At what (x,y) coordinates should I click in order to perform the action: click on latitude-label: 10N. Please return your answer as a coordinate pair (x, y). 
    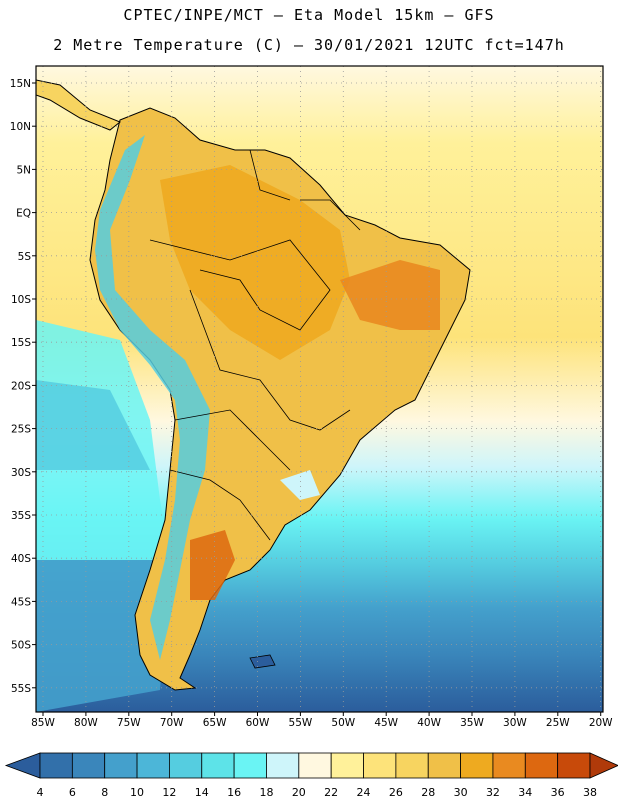
    Looking at the image, I should click on (20, 127).